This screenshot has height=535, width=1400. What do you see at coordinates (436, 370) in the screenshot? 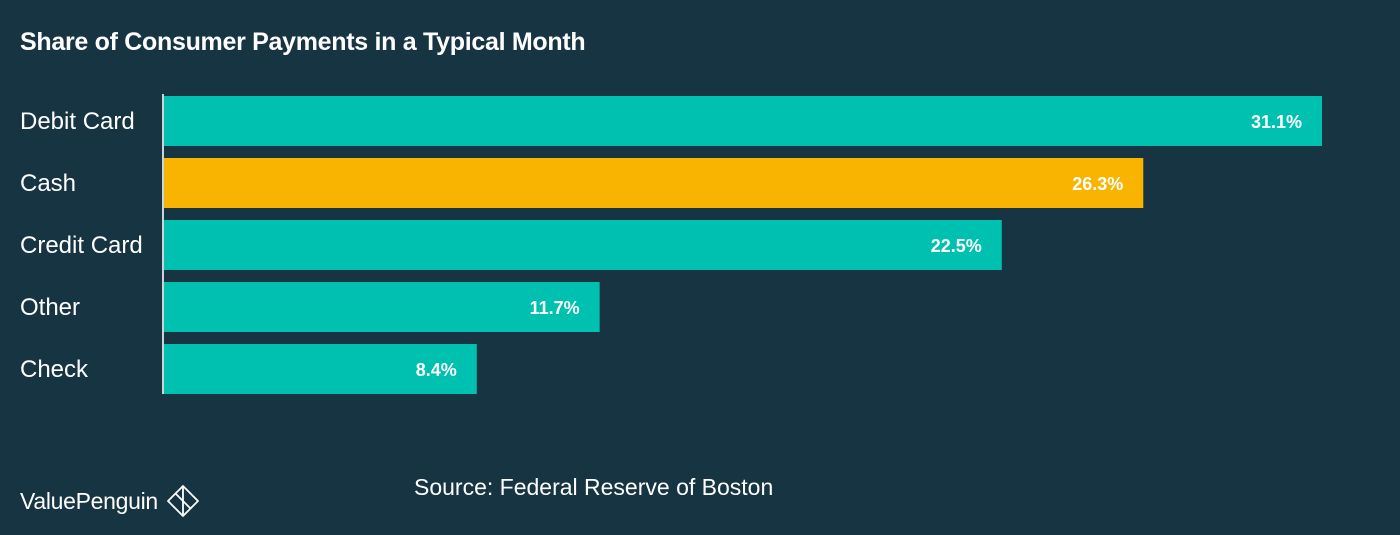
I see `value-label-check: 8.4%` at bounding box center [436, 370].